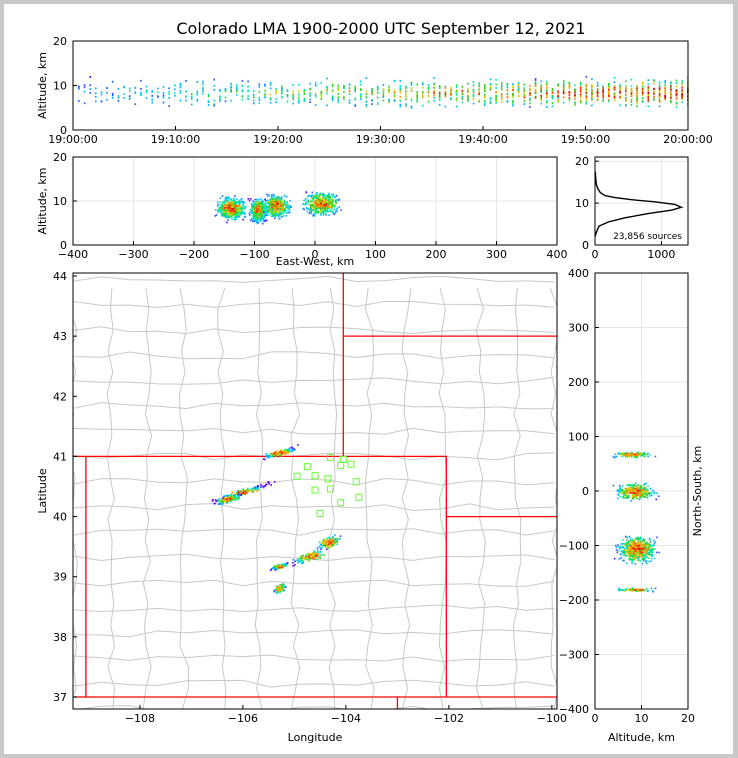 This screenshot has height=758, width=738. What do you see at coordinates (647, 237) in the screenshot?
I see `histogram-source-count: 23,856 sources` at bounding box center [647, 237].